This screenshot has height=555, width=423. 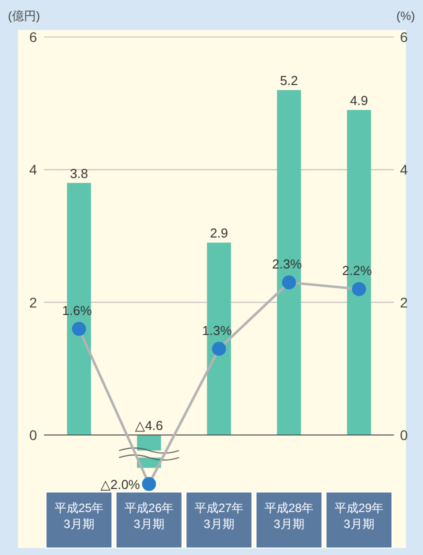 What do you see at coordinates (33, 302) in the screenshot?
I see `y-tick-label: 2` at bounding box center [33, 302].